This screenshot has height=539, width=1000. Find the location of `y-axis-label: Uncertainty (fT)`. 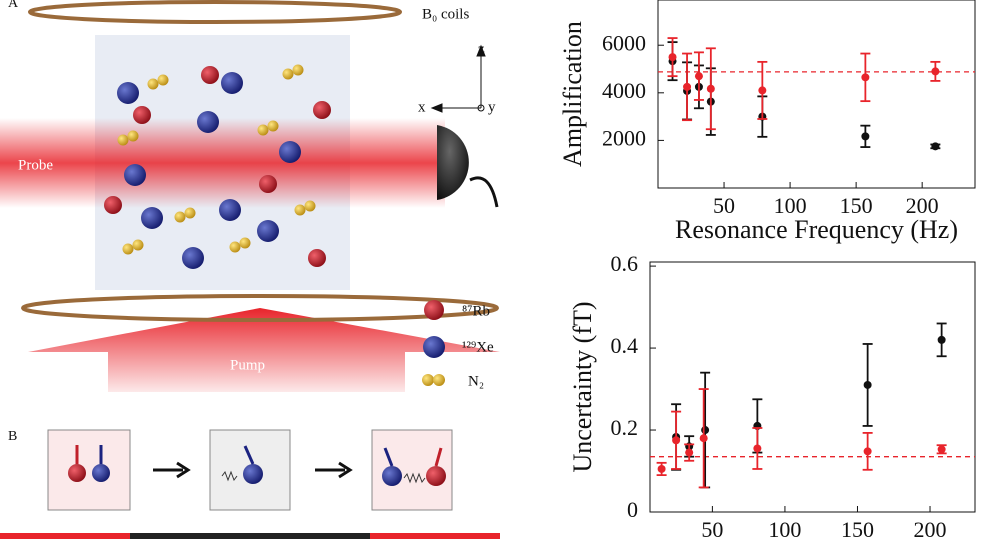

y-axis-label: Uncertainty (fT) is located at coordinates (582, 386).